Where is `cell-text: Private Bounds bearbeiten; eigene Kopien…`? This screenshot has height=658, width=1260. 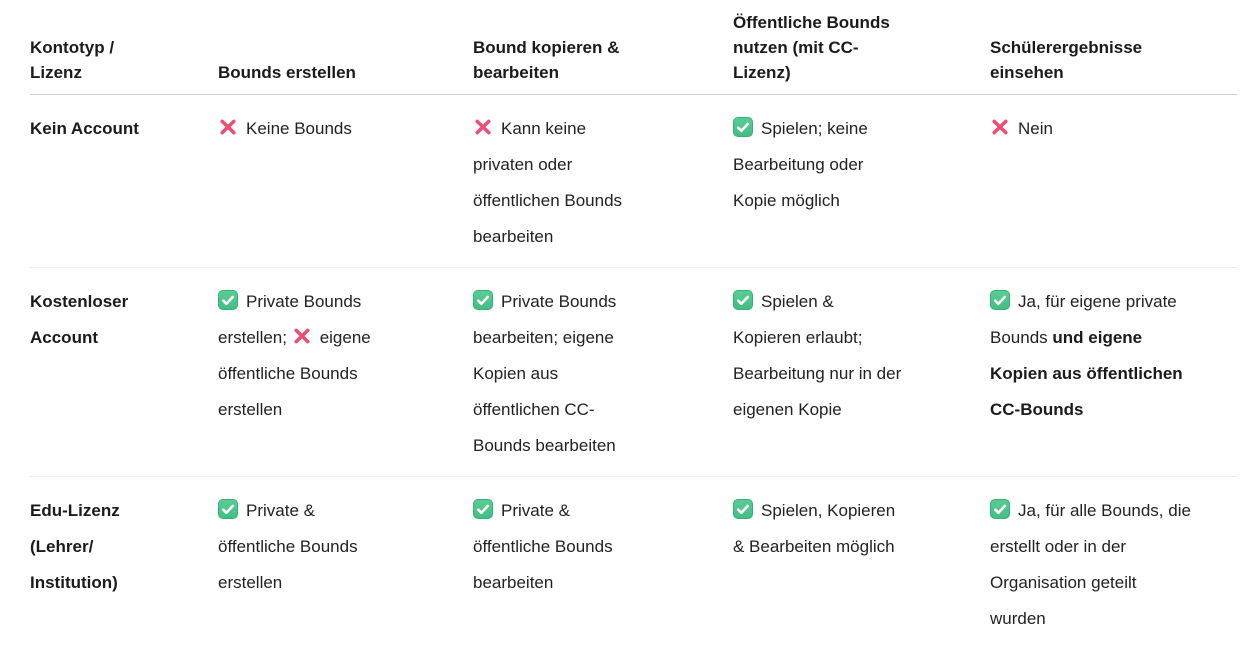
cell-text: Private Bounds bearbeiten; eigene Kopien… is located at coordinates (545, 373).